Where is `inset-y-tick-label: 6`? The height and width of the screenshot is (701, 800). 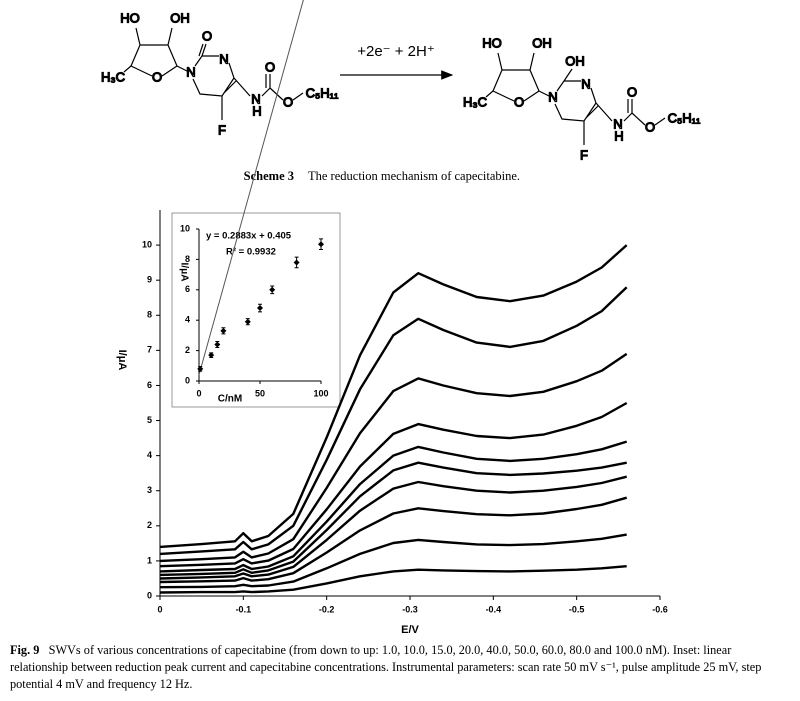 inset-y-tick-label: 6 is located at coordinates (187, 289).